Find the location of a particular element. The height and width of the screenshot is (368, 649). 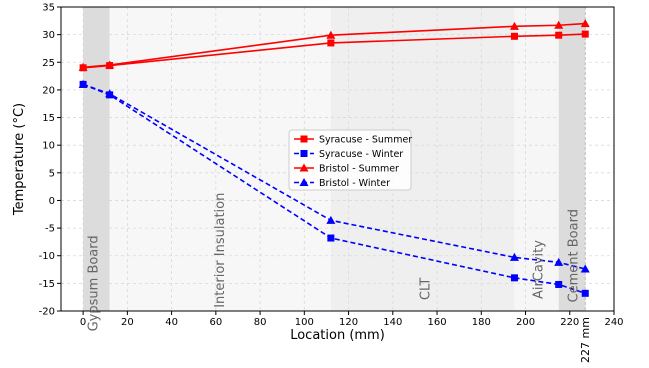

region-label: AirCavity is located at coordinates (538, 269).